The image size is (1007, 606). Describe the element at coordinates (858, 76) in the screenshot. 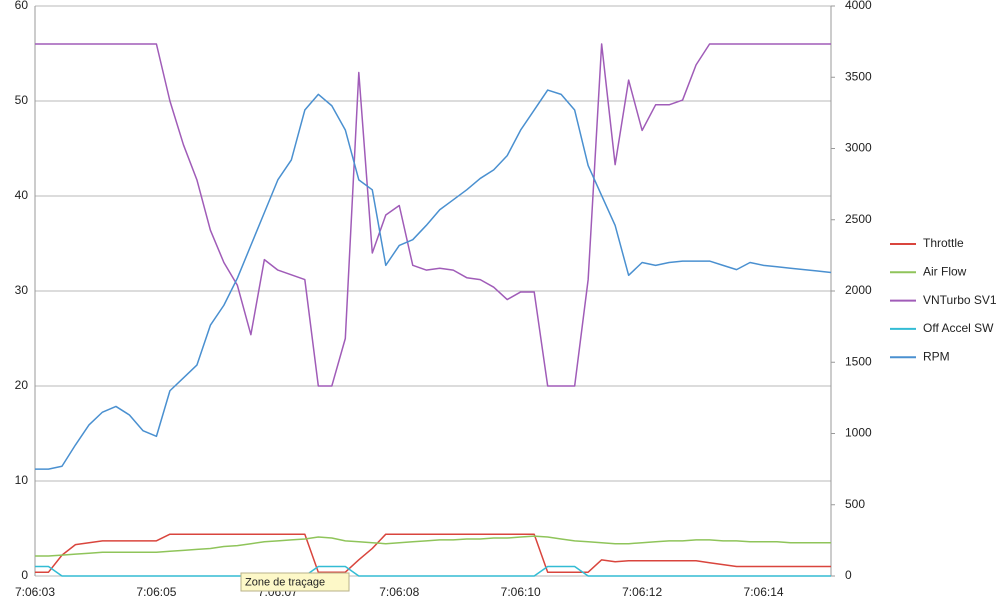

I see `y2-tick-label: 3500` at that location.